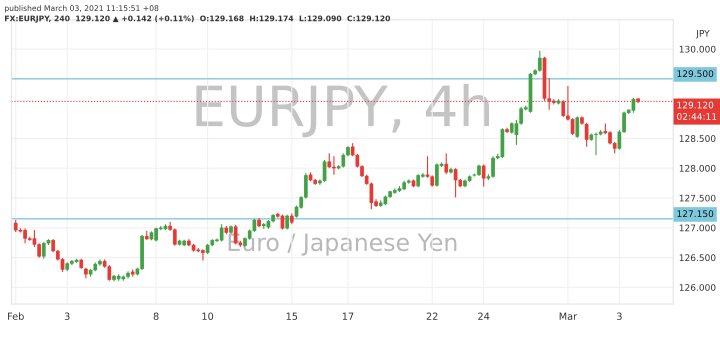  Describe the element at coordinates (208, 316) in the screenshot. I see `x-tick-label: 10` at that location.